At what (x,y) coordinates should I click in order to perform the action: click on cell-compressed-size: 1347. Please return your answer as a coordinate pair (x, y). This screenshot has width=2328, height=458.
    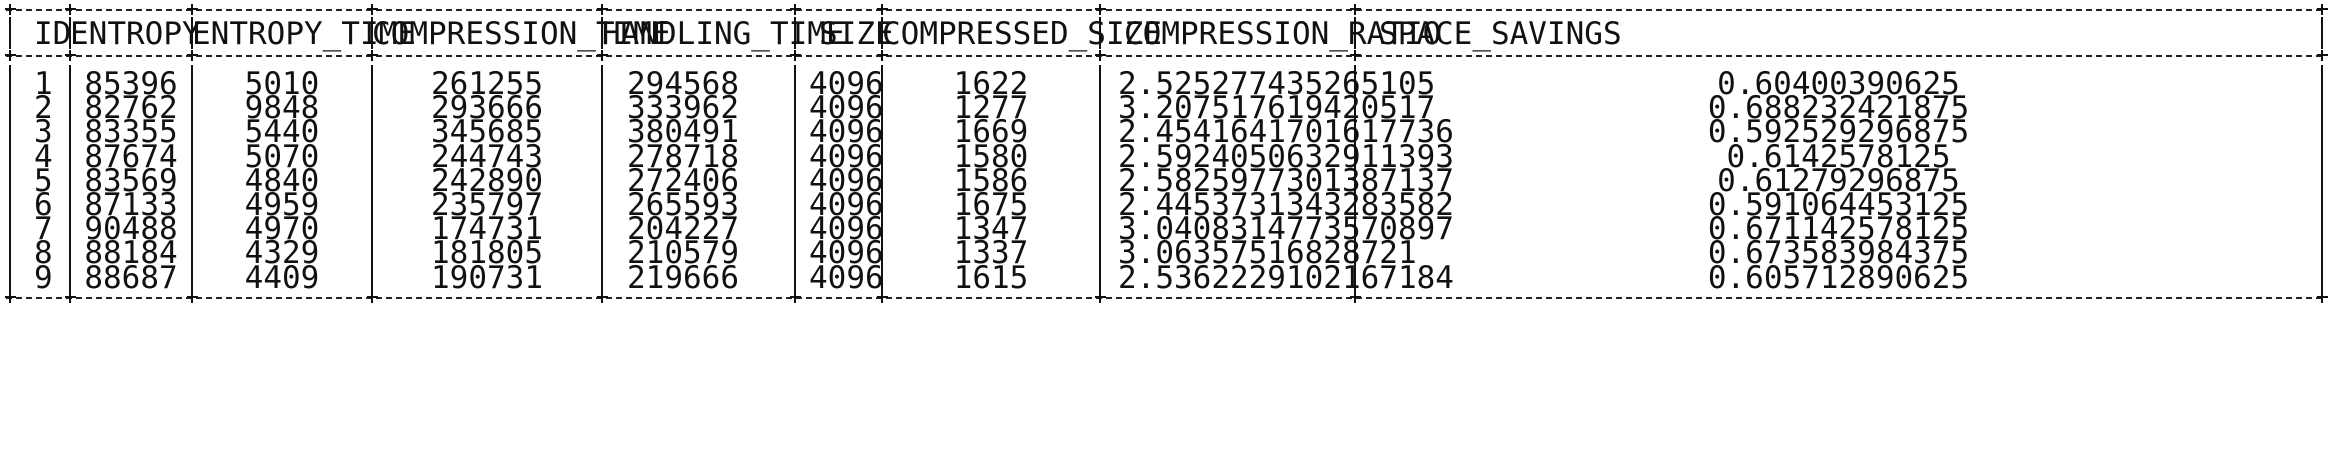
    Looking at the image, I should click on (991, 229).